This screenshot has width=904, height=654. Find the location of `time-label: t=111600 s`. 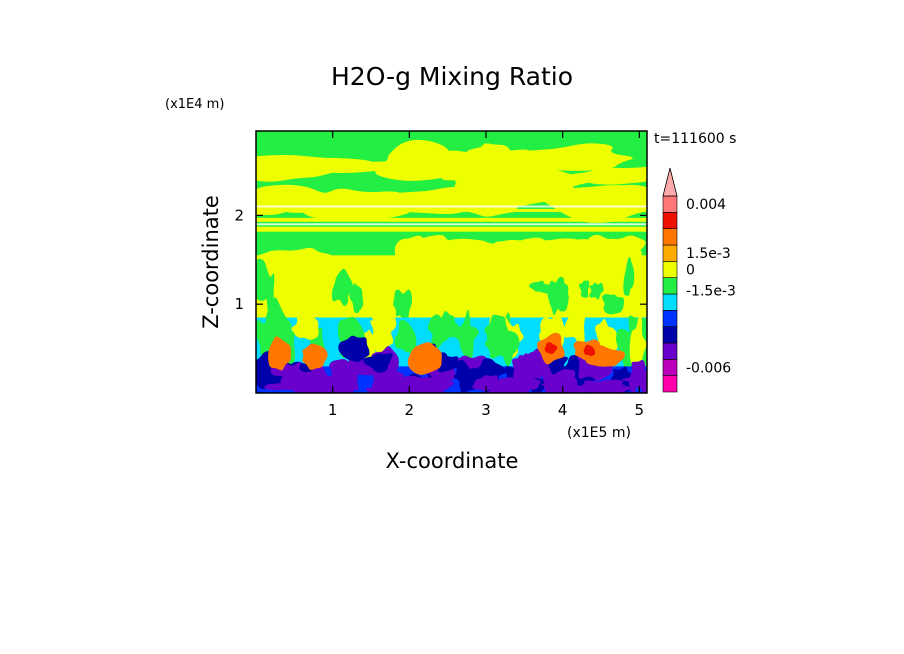

time-label: t=111600 s is located at coordinates (695, 139).